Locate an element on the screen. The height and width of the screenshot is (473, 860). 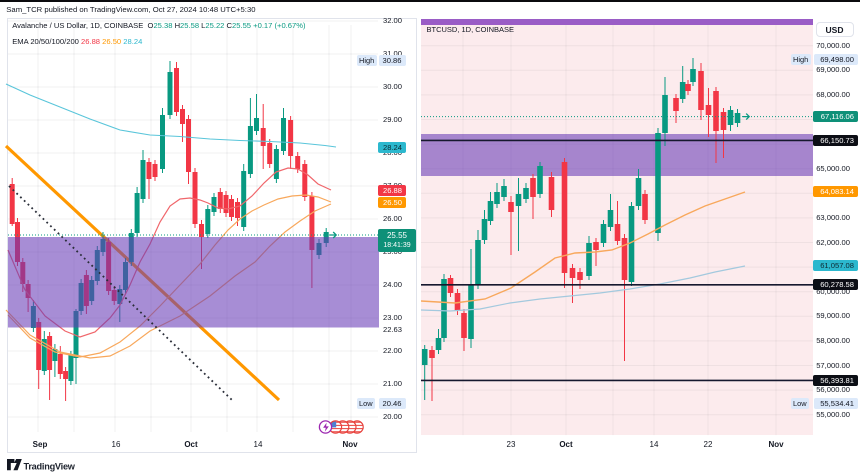
svg-text: TradingView is located at coordinates (50, 466).